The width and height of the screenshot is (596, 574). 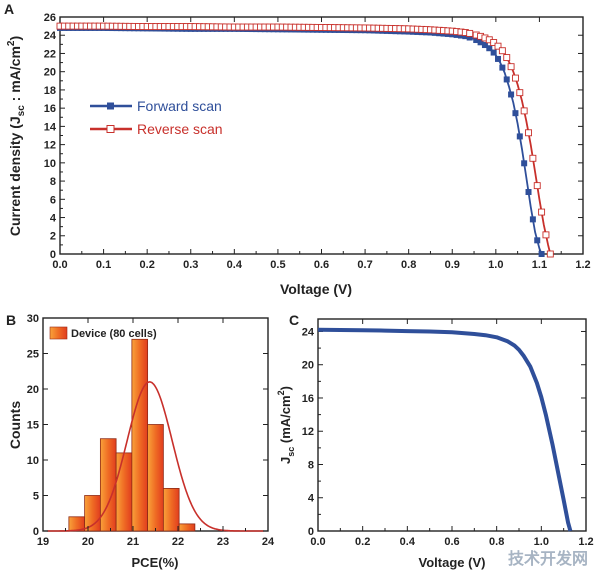 What do you see at coordinates (114, 334) in the screenshot?
I see `legend-device-label: Device (80 cells)` at bounding box center [114, 334].